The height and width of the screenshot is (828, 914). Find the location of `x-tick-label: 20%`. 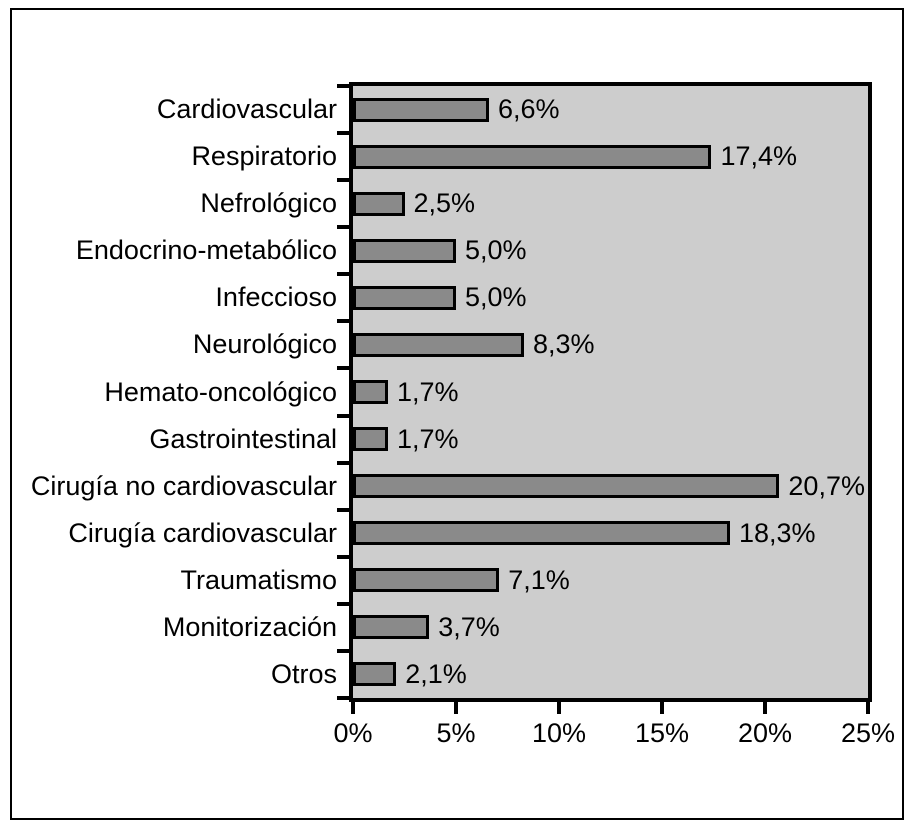

x-tick-label: 20% is located at coordinates (765, 733).